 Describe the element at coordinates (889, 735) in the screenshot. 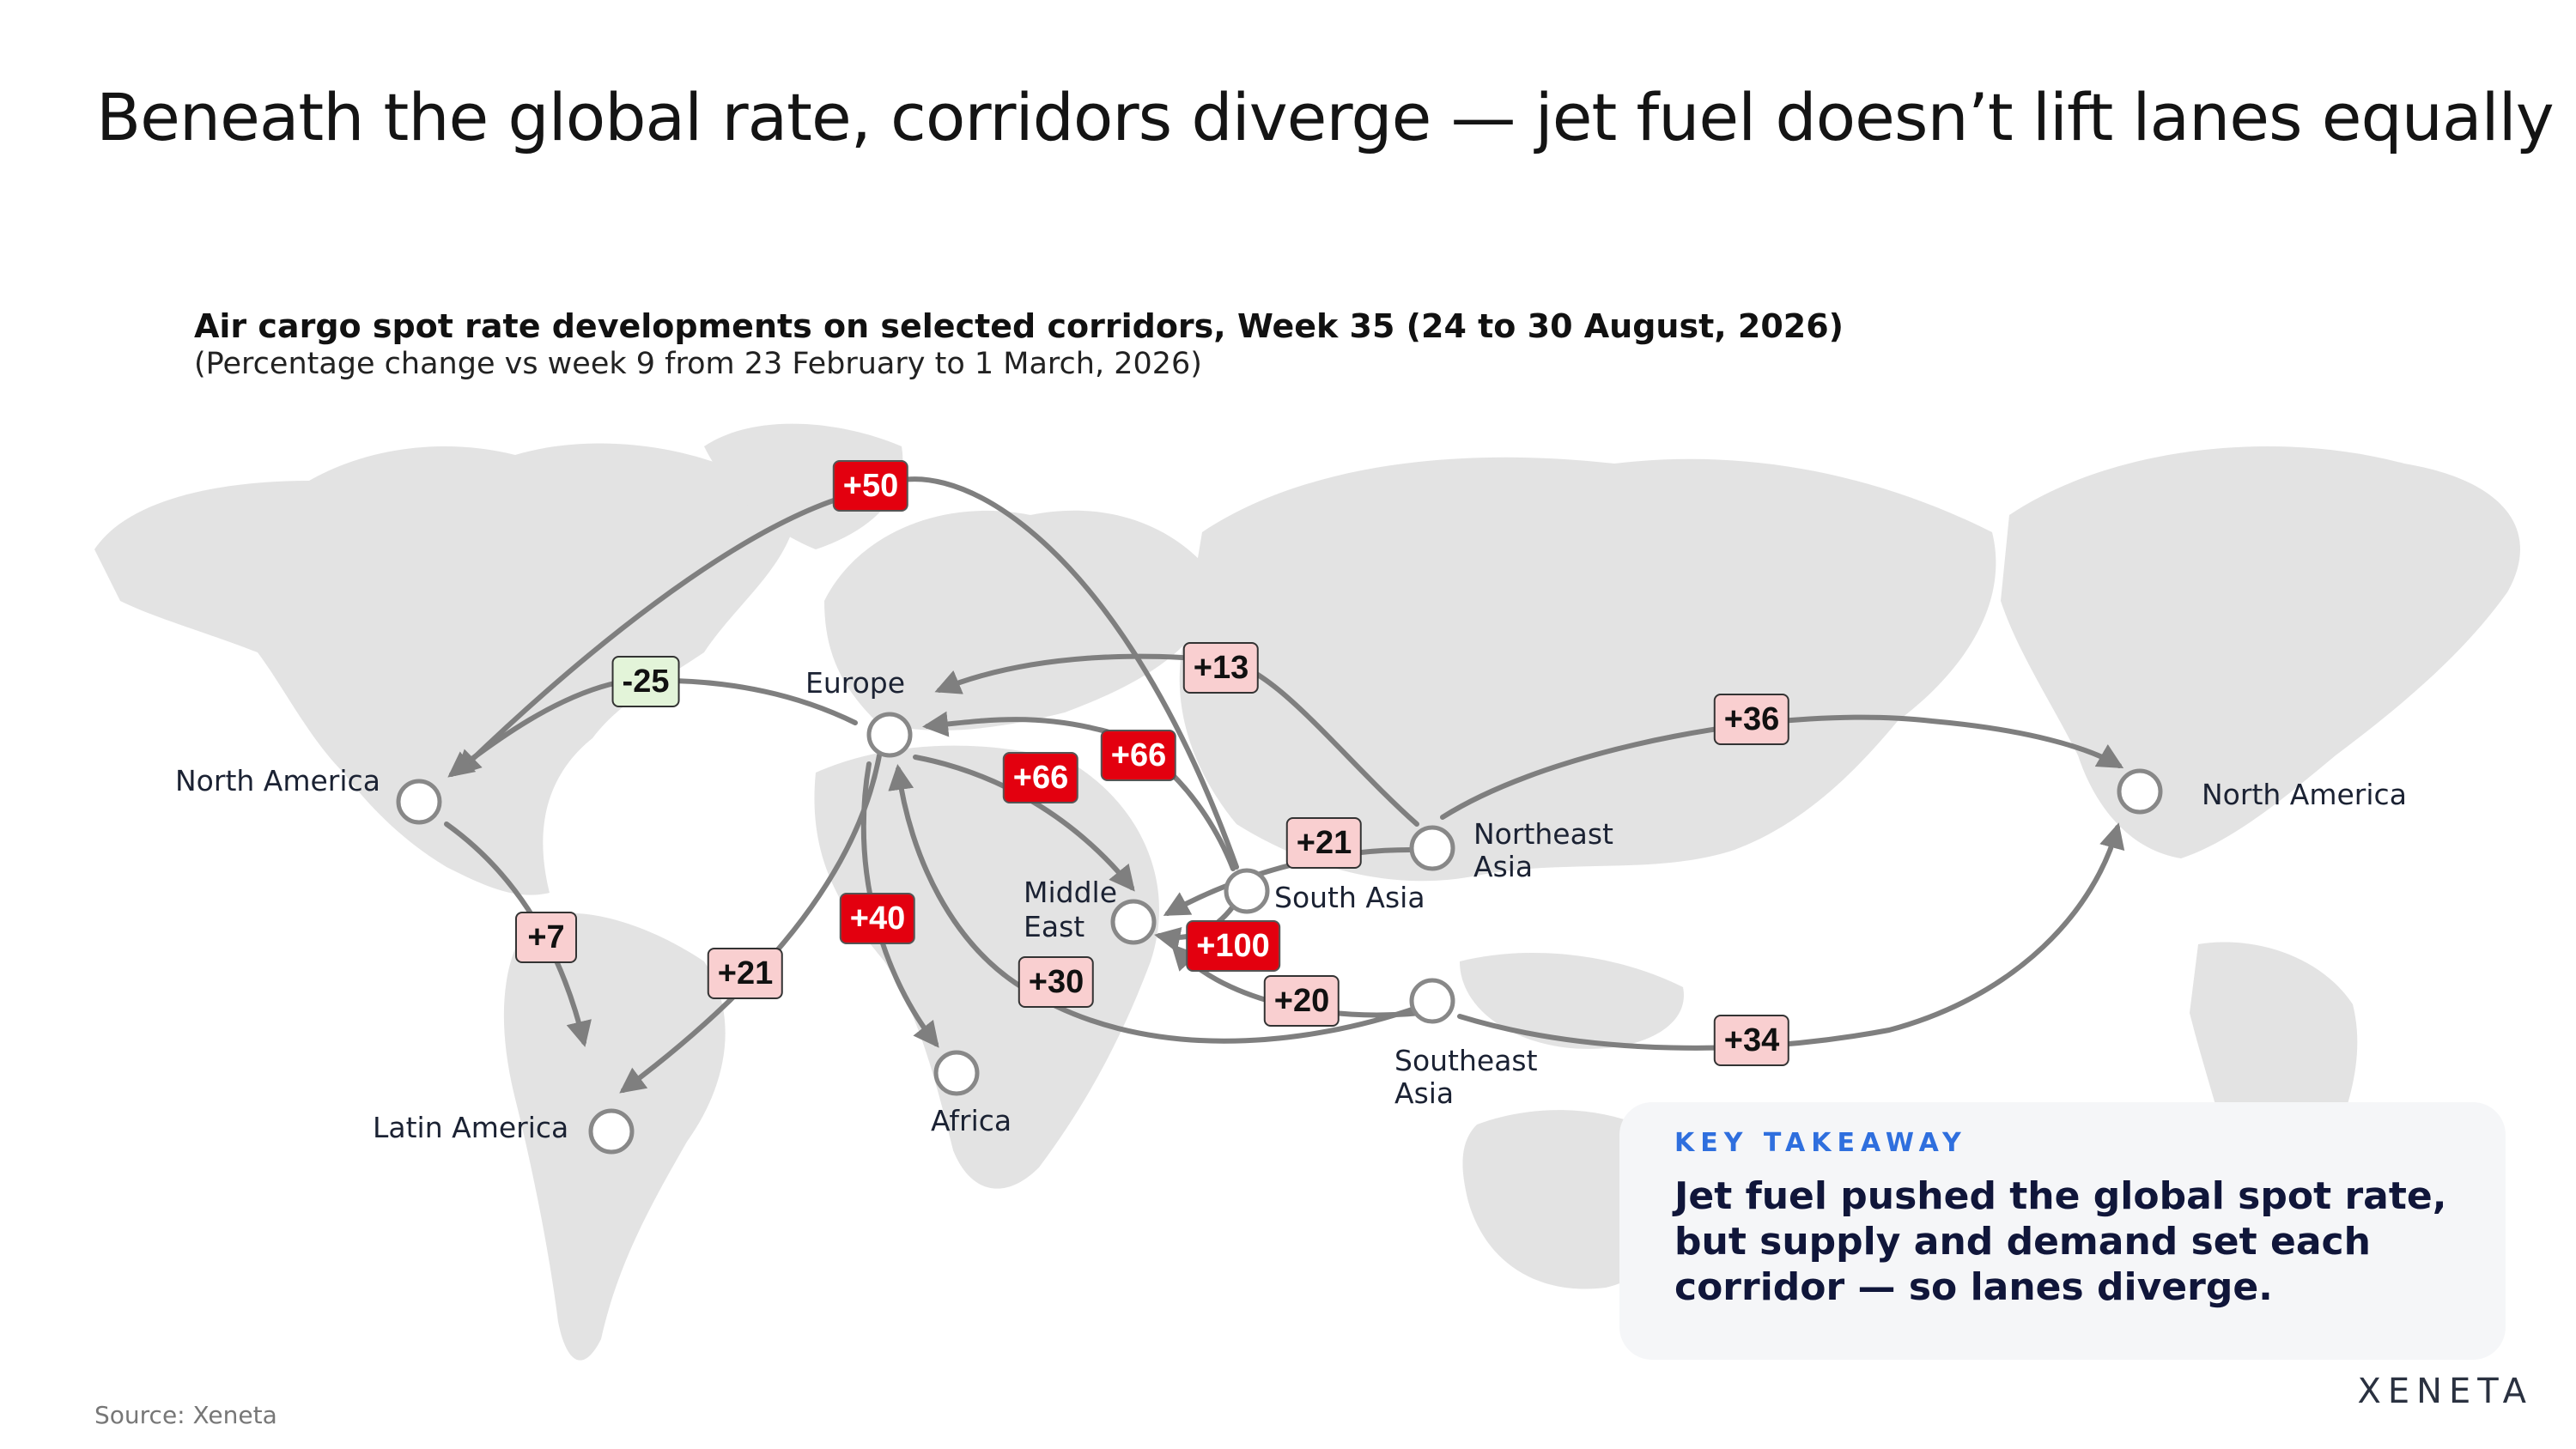

I see `node-europe` at that location.